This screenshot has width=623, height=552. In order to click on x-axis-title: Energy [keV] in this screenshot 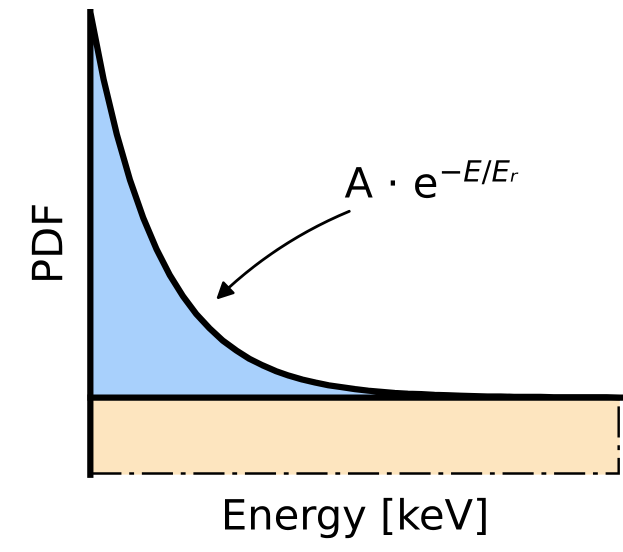, I will do `click(355, 518)`.